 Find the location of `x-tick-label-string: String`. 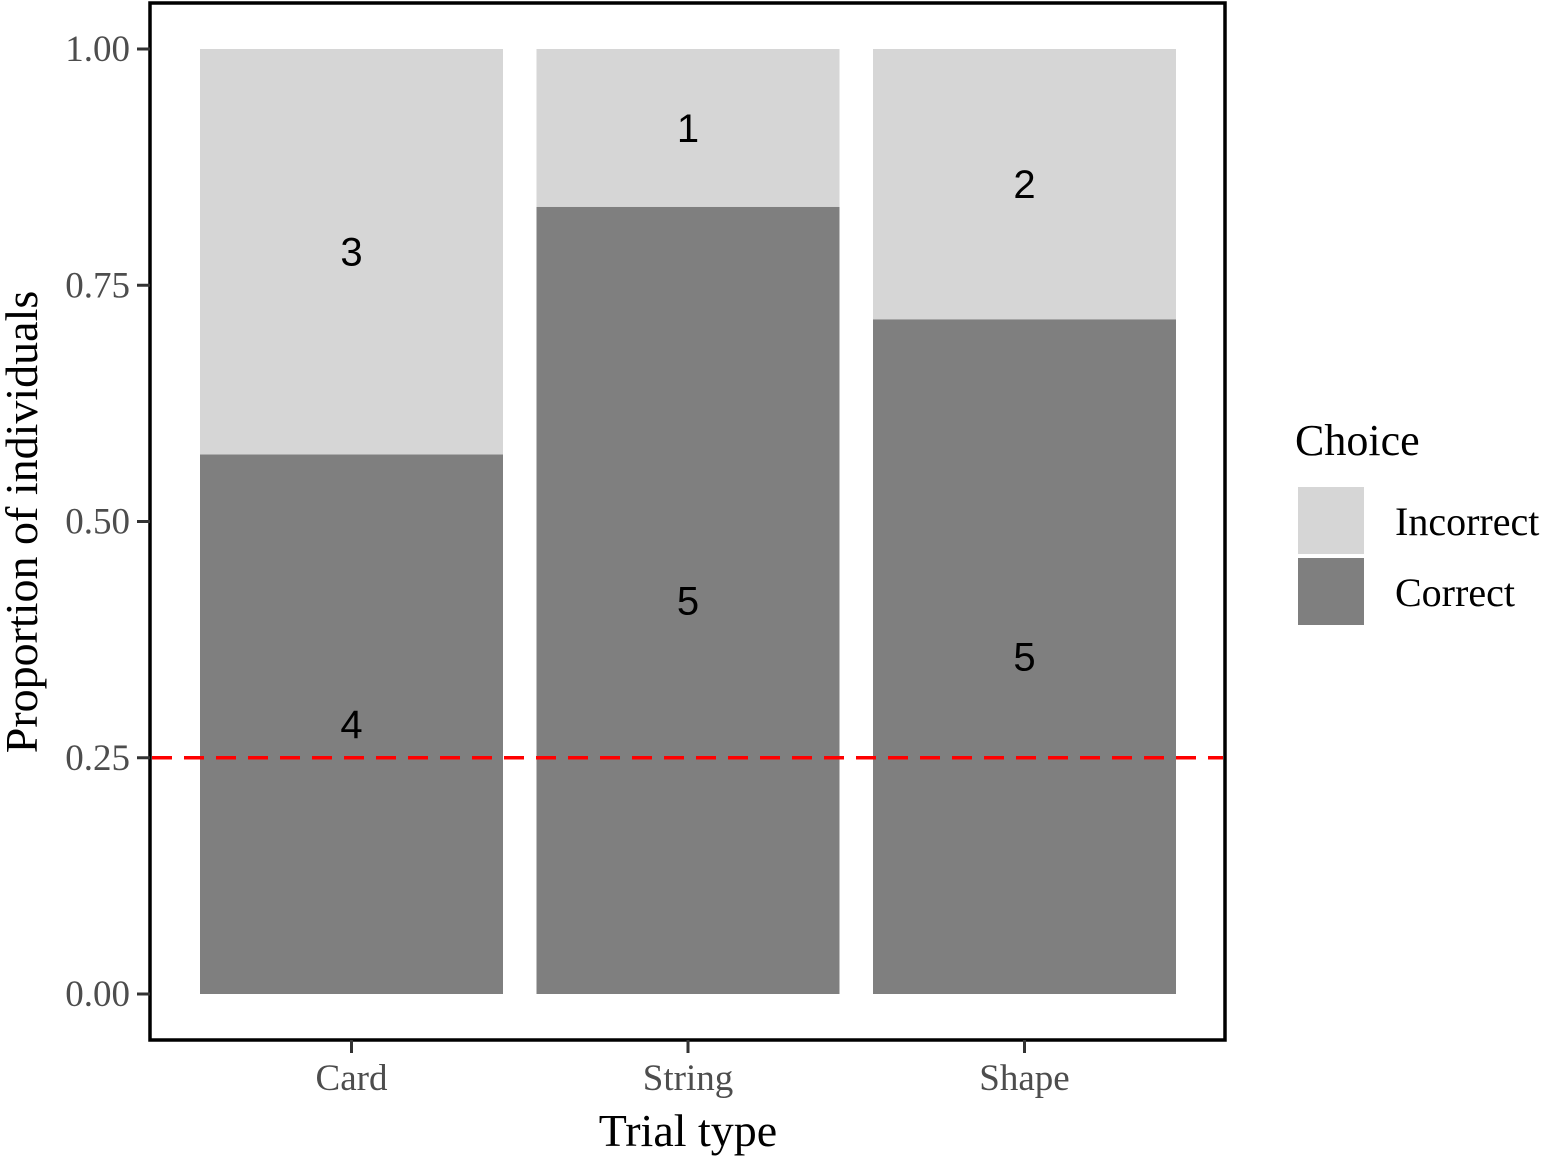

x-tick-label-string: String is located at coordinates (688, 1078).